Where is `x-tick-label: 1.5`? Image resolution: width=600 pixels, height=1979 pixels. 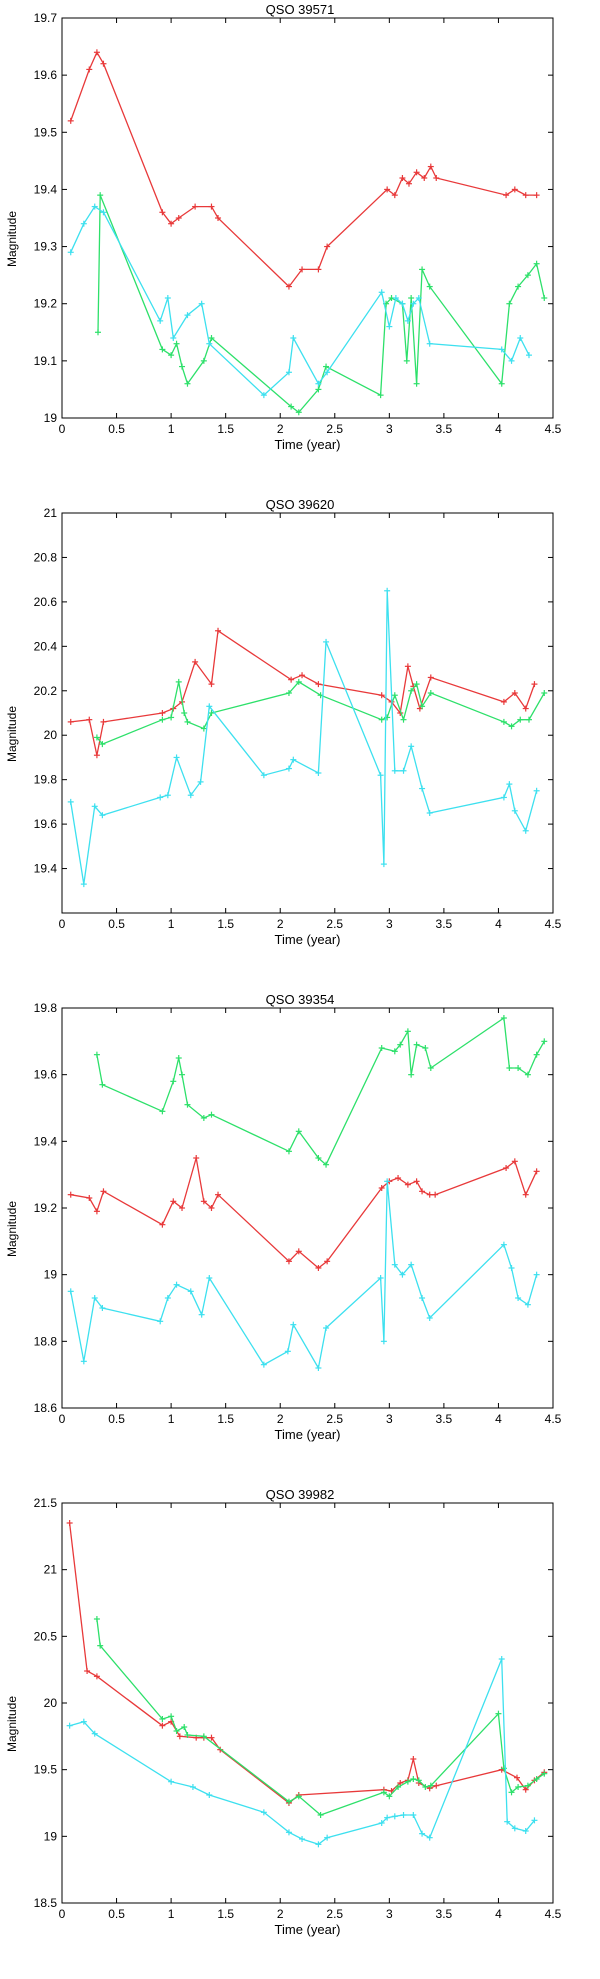
x-tick-label: 1.5 is located at coordinates (225, 1914).